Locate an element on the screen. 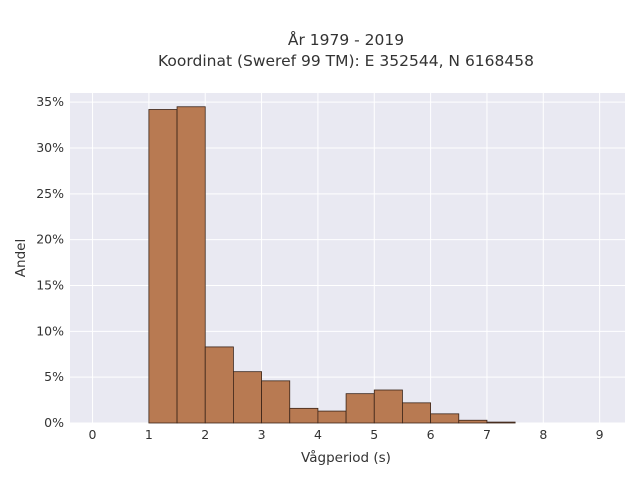 The height and width of the screenshot is (480, 640). x-tick-label: 6 is located at coordinates (431, 434).